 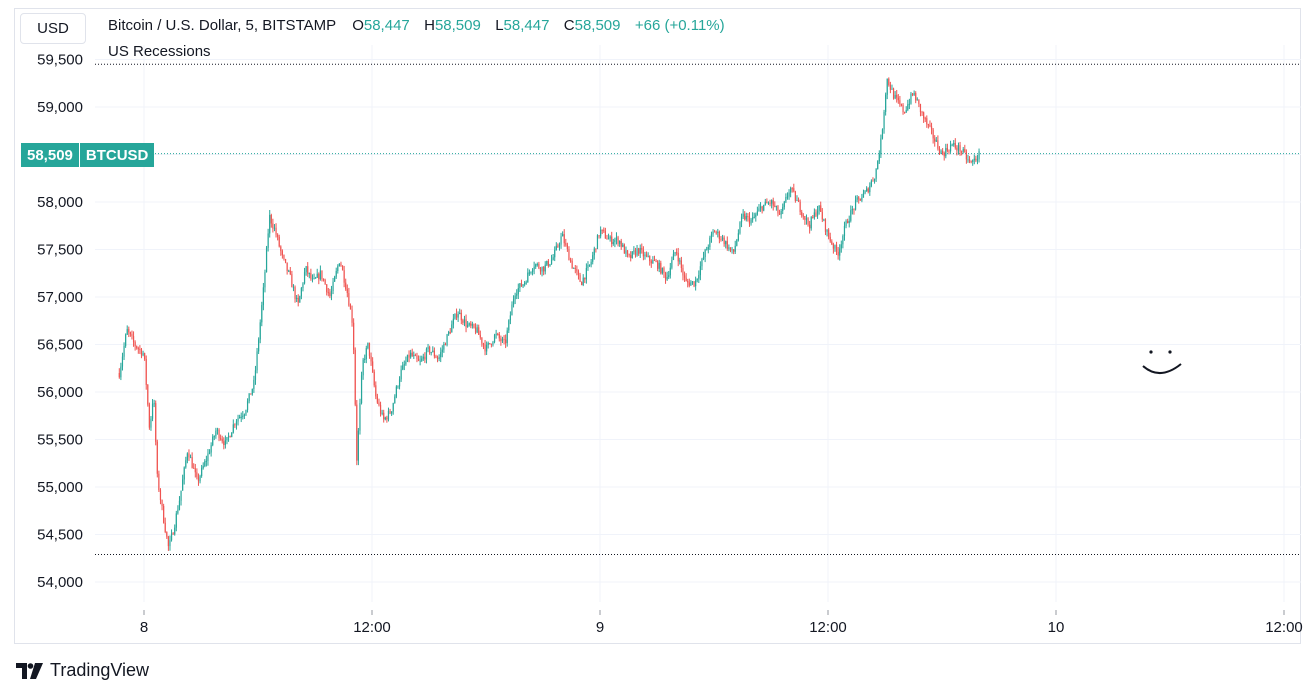 I want to click on smiley-eye-right, so click(x=1170, y=352).